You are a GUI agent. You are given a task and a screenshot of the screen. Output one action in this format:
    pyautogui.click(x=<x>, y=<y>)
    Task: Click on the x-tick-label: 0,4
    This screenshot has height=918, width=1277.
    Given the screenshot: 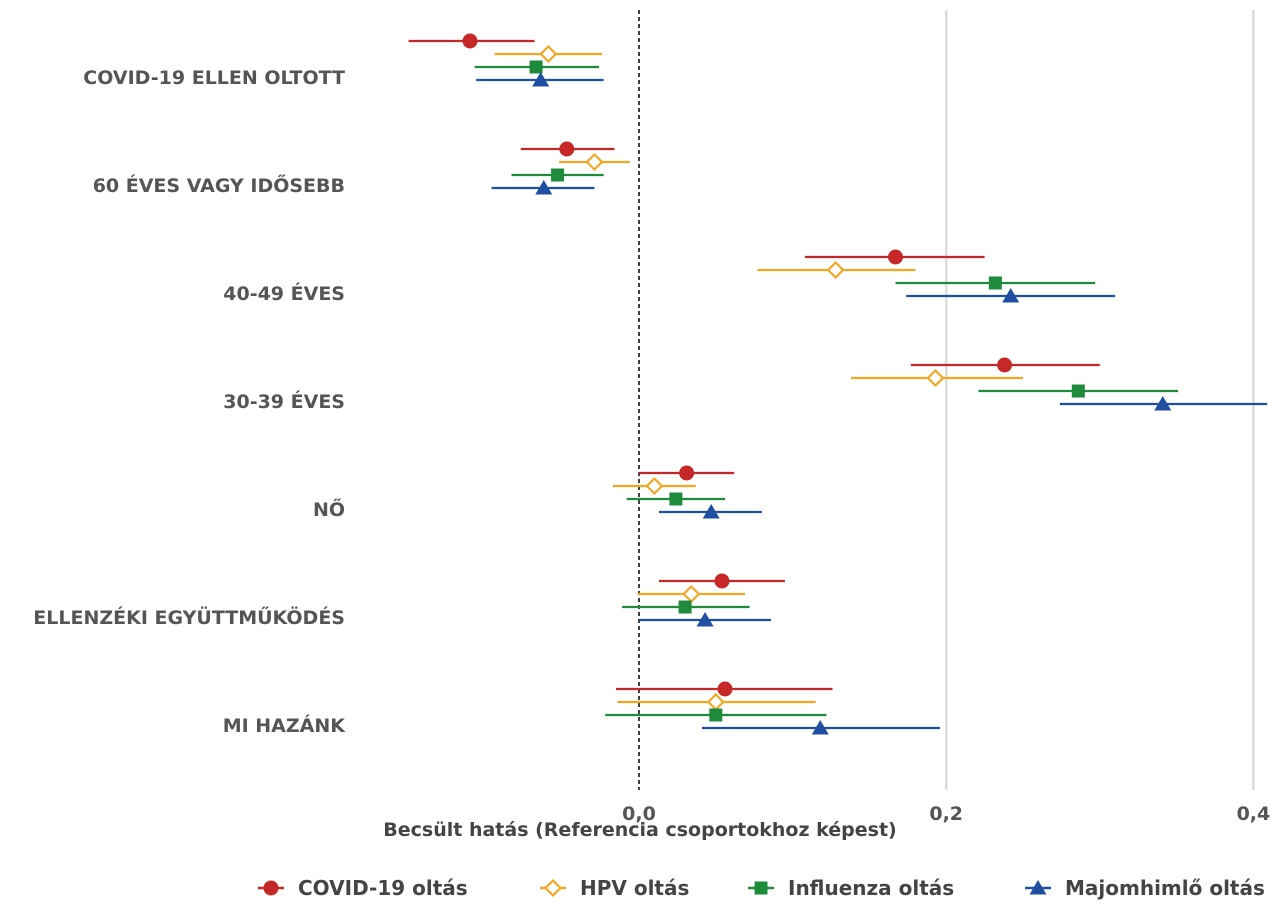 What is the action you would take?
    pyautogui.click(x=1254, y=814)
    